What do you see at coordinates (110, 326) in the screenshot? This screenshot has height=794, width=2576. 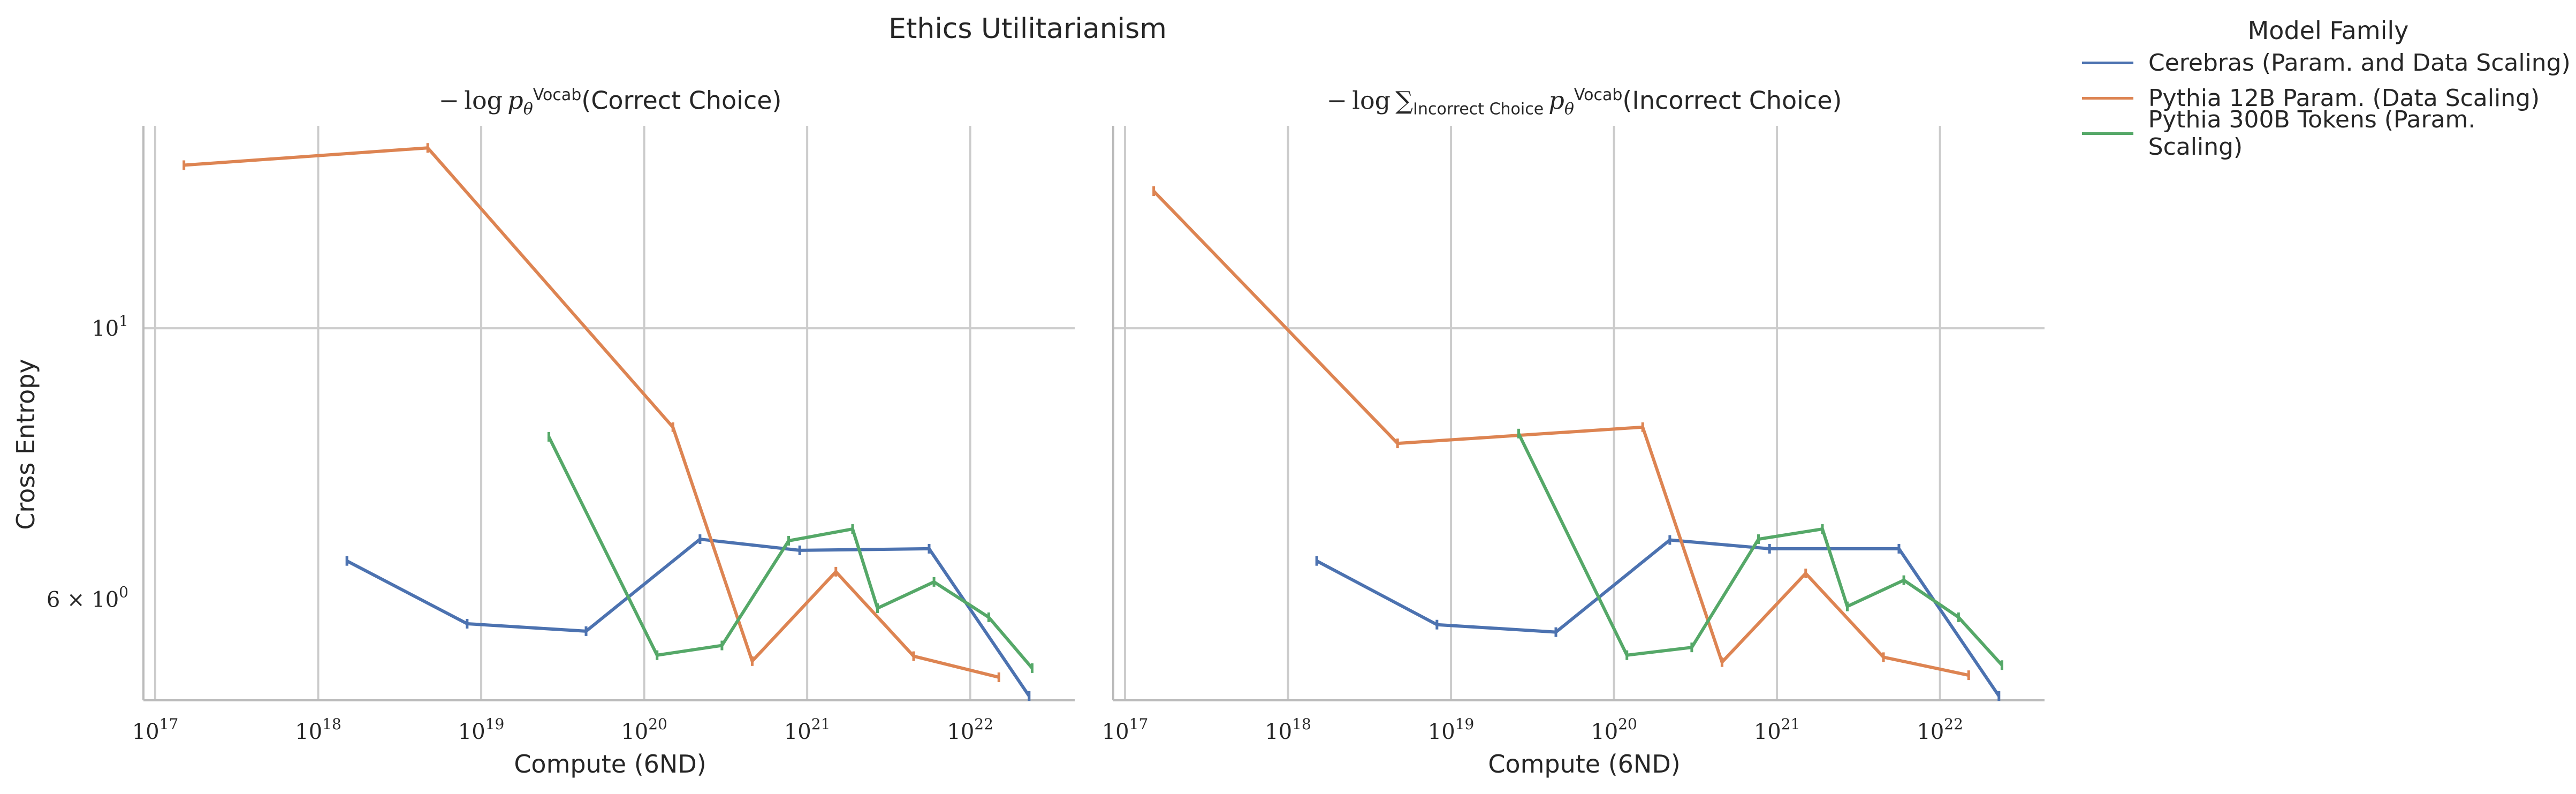 I see `y-tick-label: 101` at bounding box center [110, 326].